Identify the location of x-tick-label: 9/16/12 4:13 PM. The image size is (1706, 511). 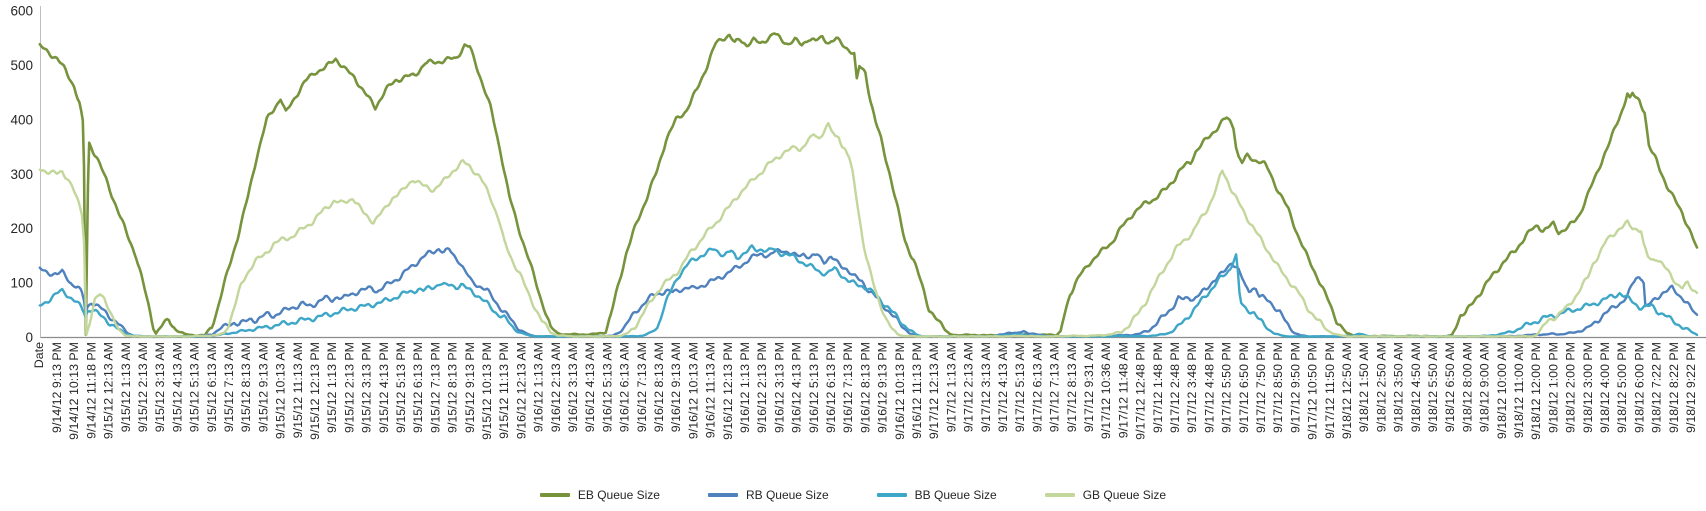
(797, 387).